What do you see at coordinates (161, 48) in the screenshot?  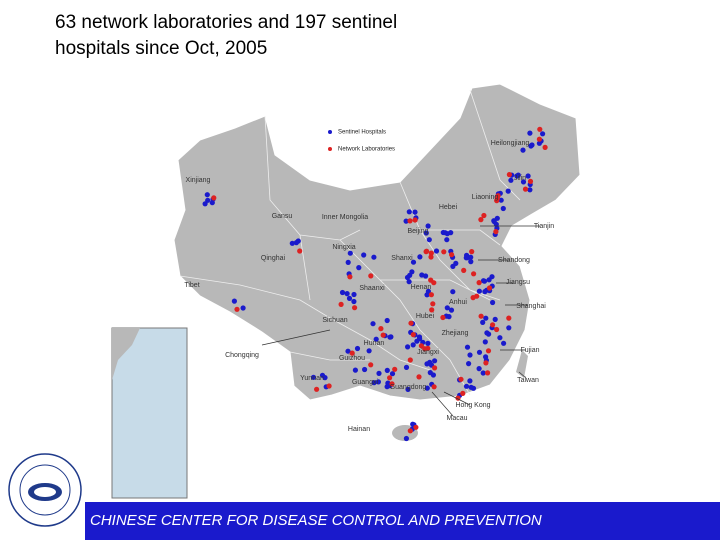 I see `title-line: hospitals since Oct, 2005` at bounding box center [161, 48].